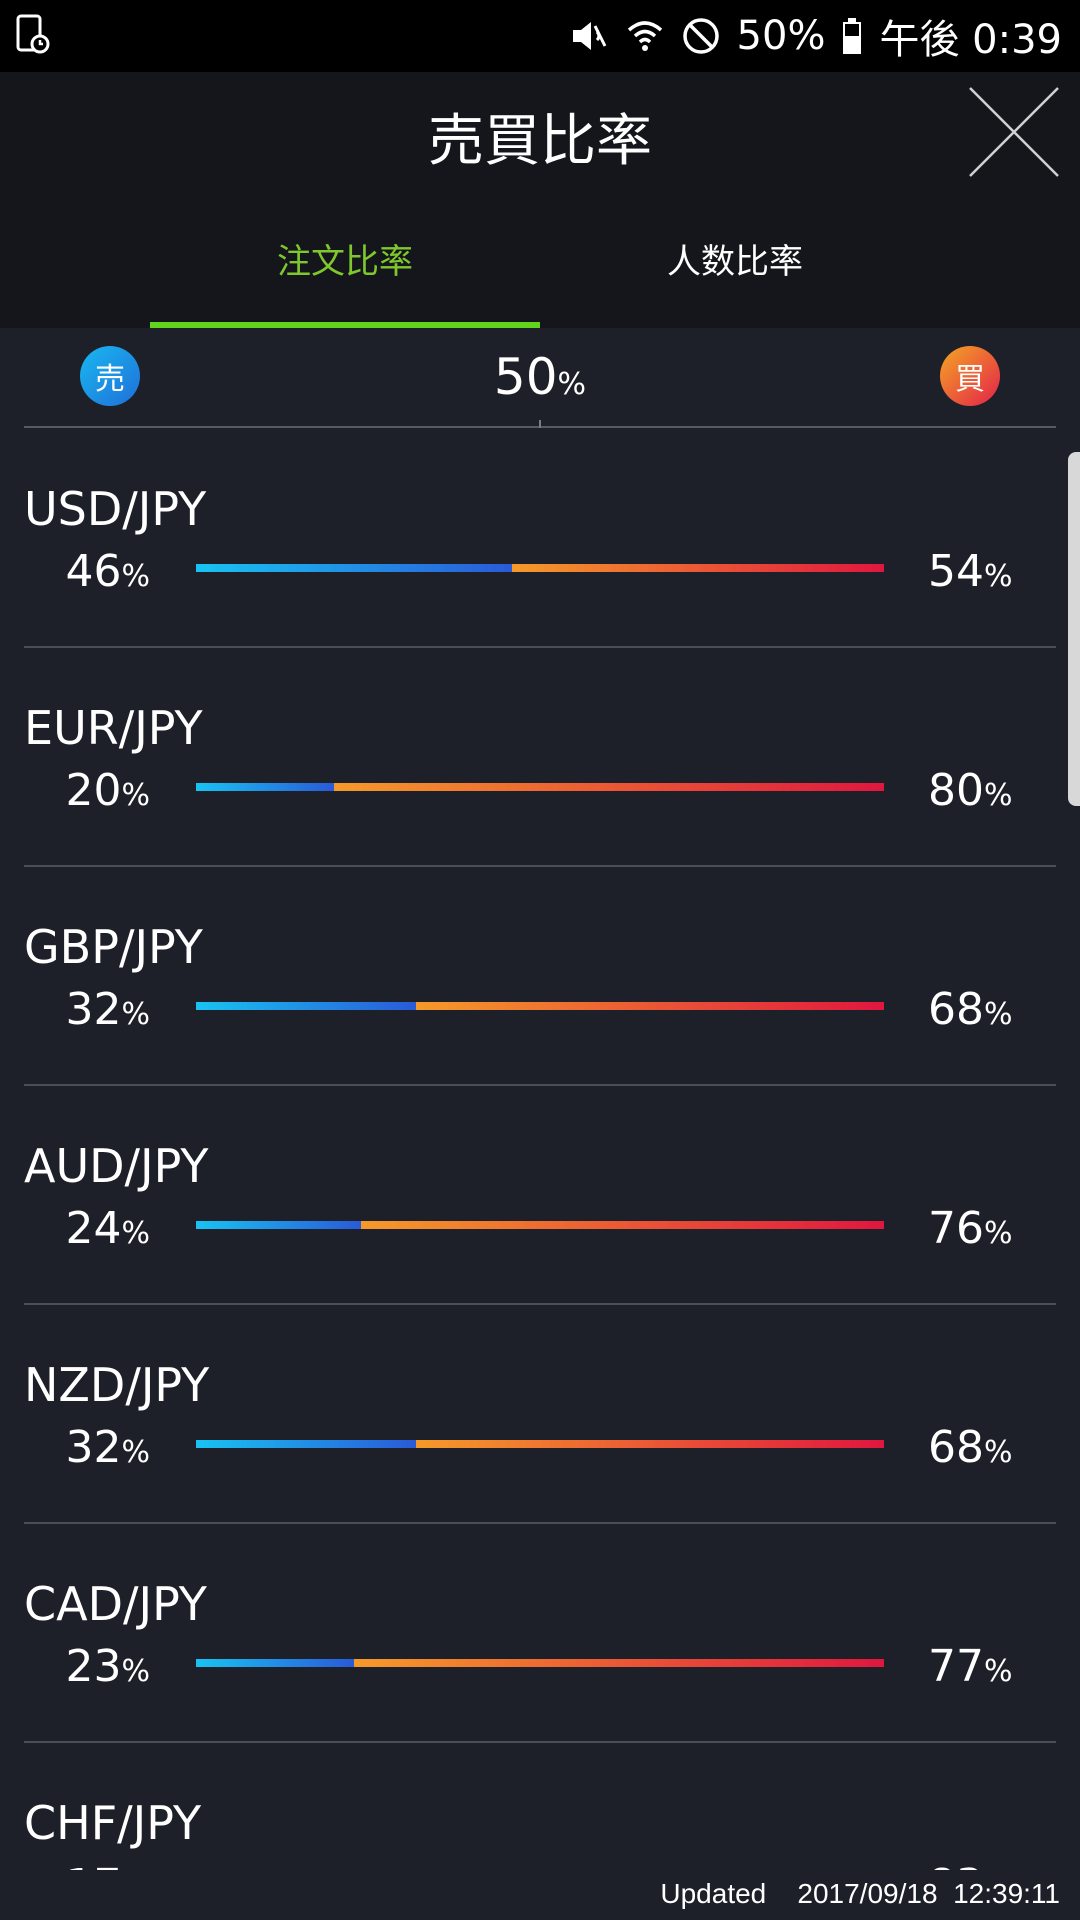  What do you see at coordinates (540, 977) in the screenshot?
I see `list-item: GBP/JPY 32% 68%` at bounding box center [540, 977].